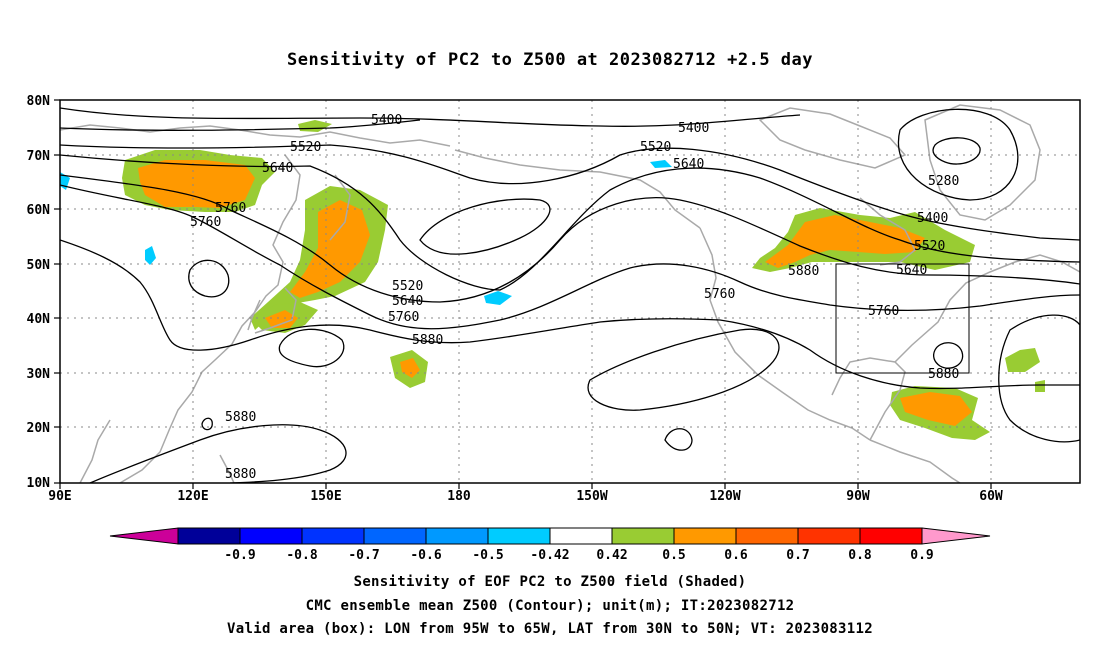 The image size is (1100, 650). I want to click on contour-5880-atlantic, so click(1039, 378).